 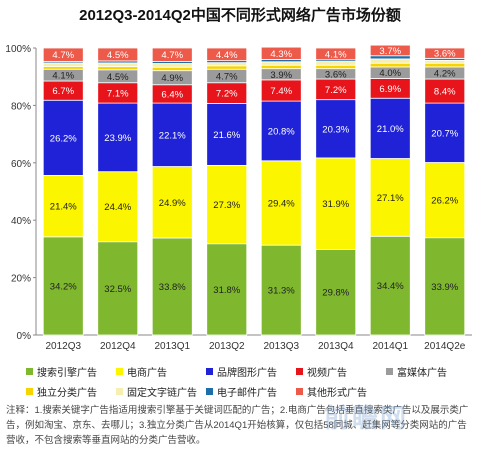 What do you see at coordinates (281, 291) in the screenshot?
I see `data-label: 31.3%` at bounding box center [281, 291].